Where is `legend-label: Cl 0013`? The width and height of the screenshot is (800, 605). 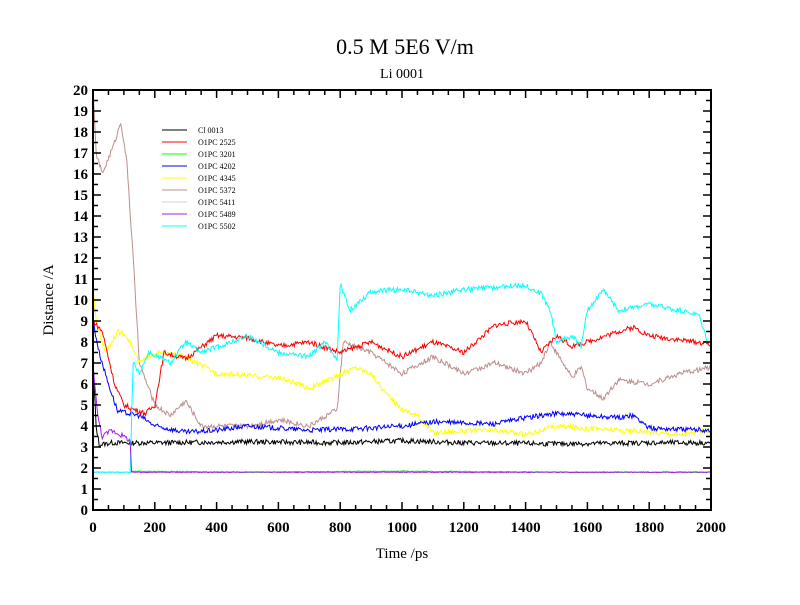 legend-label: Cl 0013 is located at coordinates (211, 130).